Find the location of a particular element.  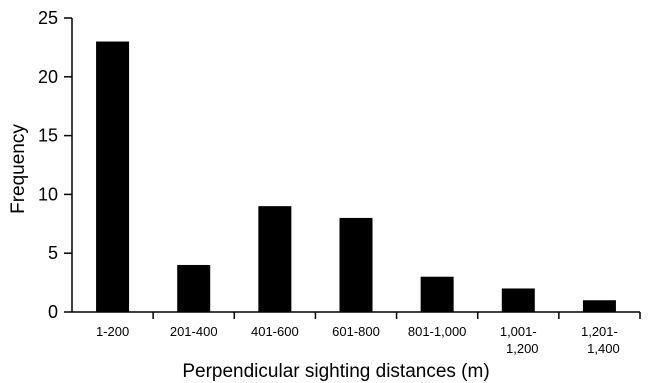

y-tick-label: 10 is located at coordinates (48, 194).